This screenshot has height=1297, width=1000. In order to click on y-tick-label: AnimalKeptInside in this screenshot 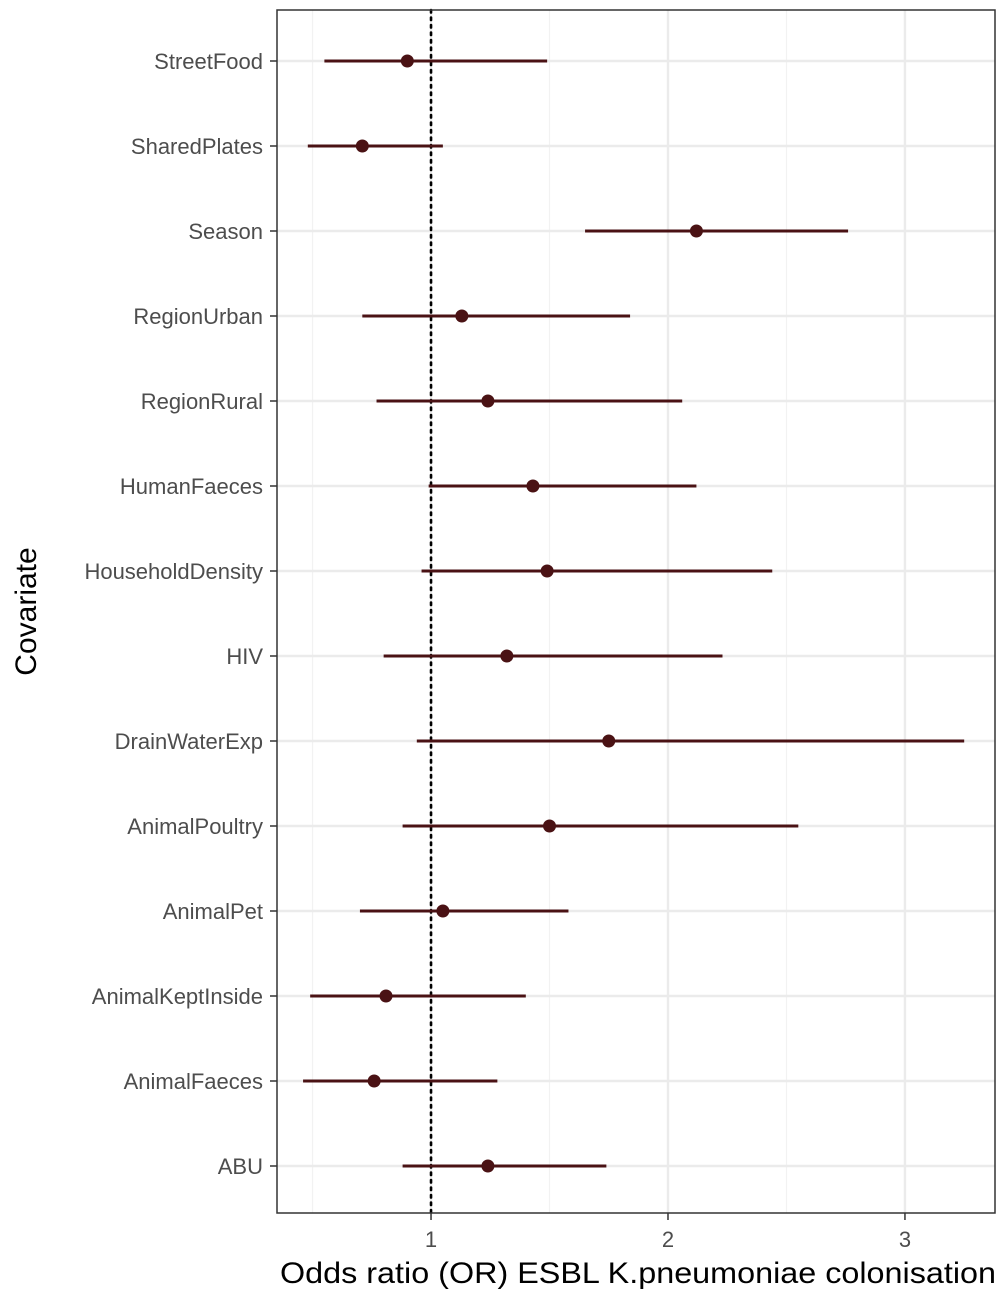, I will do `click(177, 996)`.